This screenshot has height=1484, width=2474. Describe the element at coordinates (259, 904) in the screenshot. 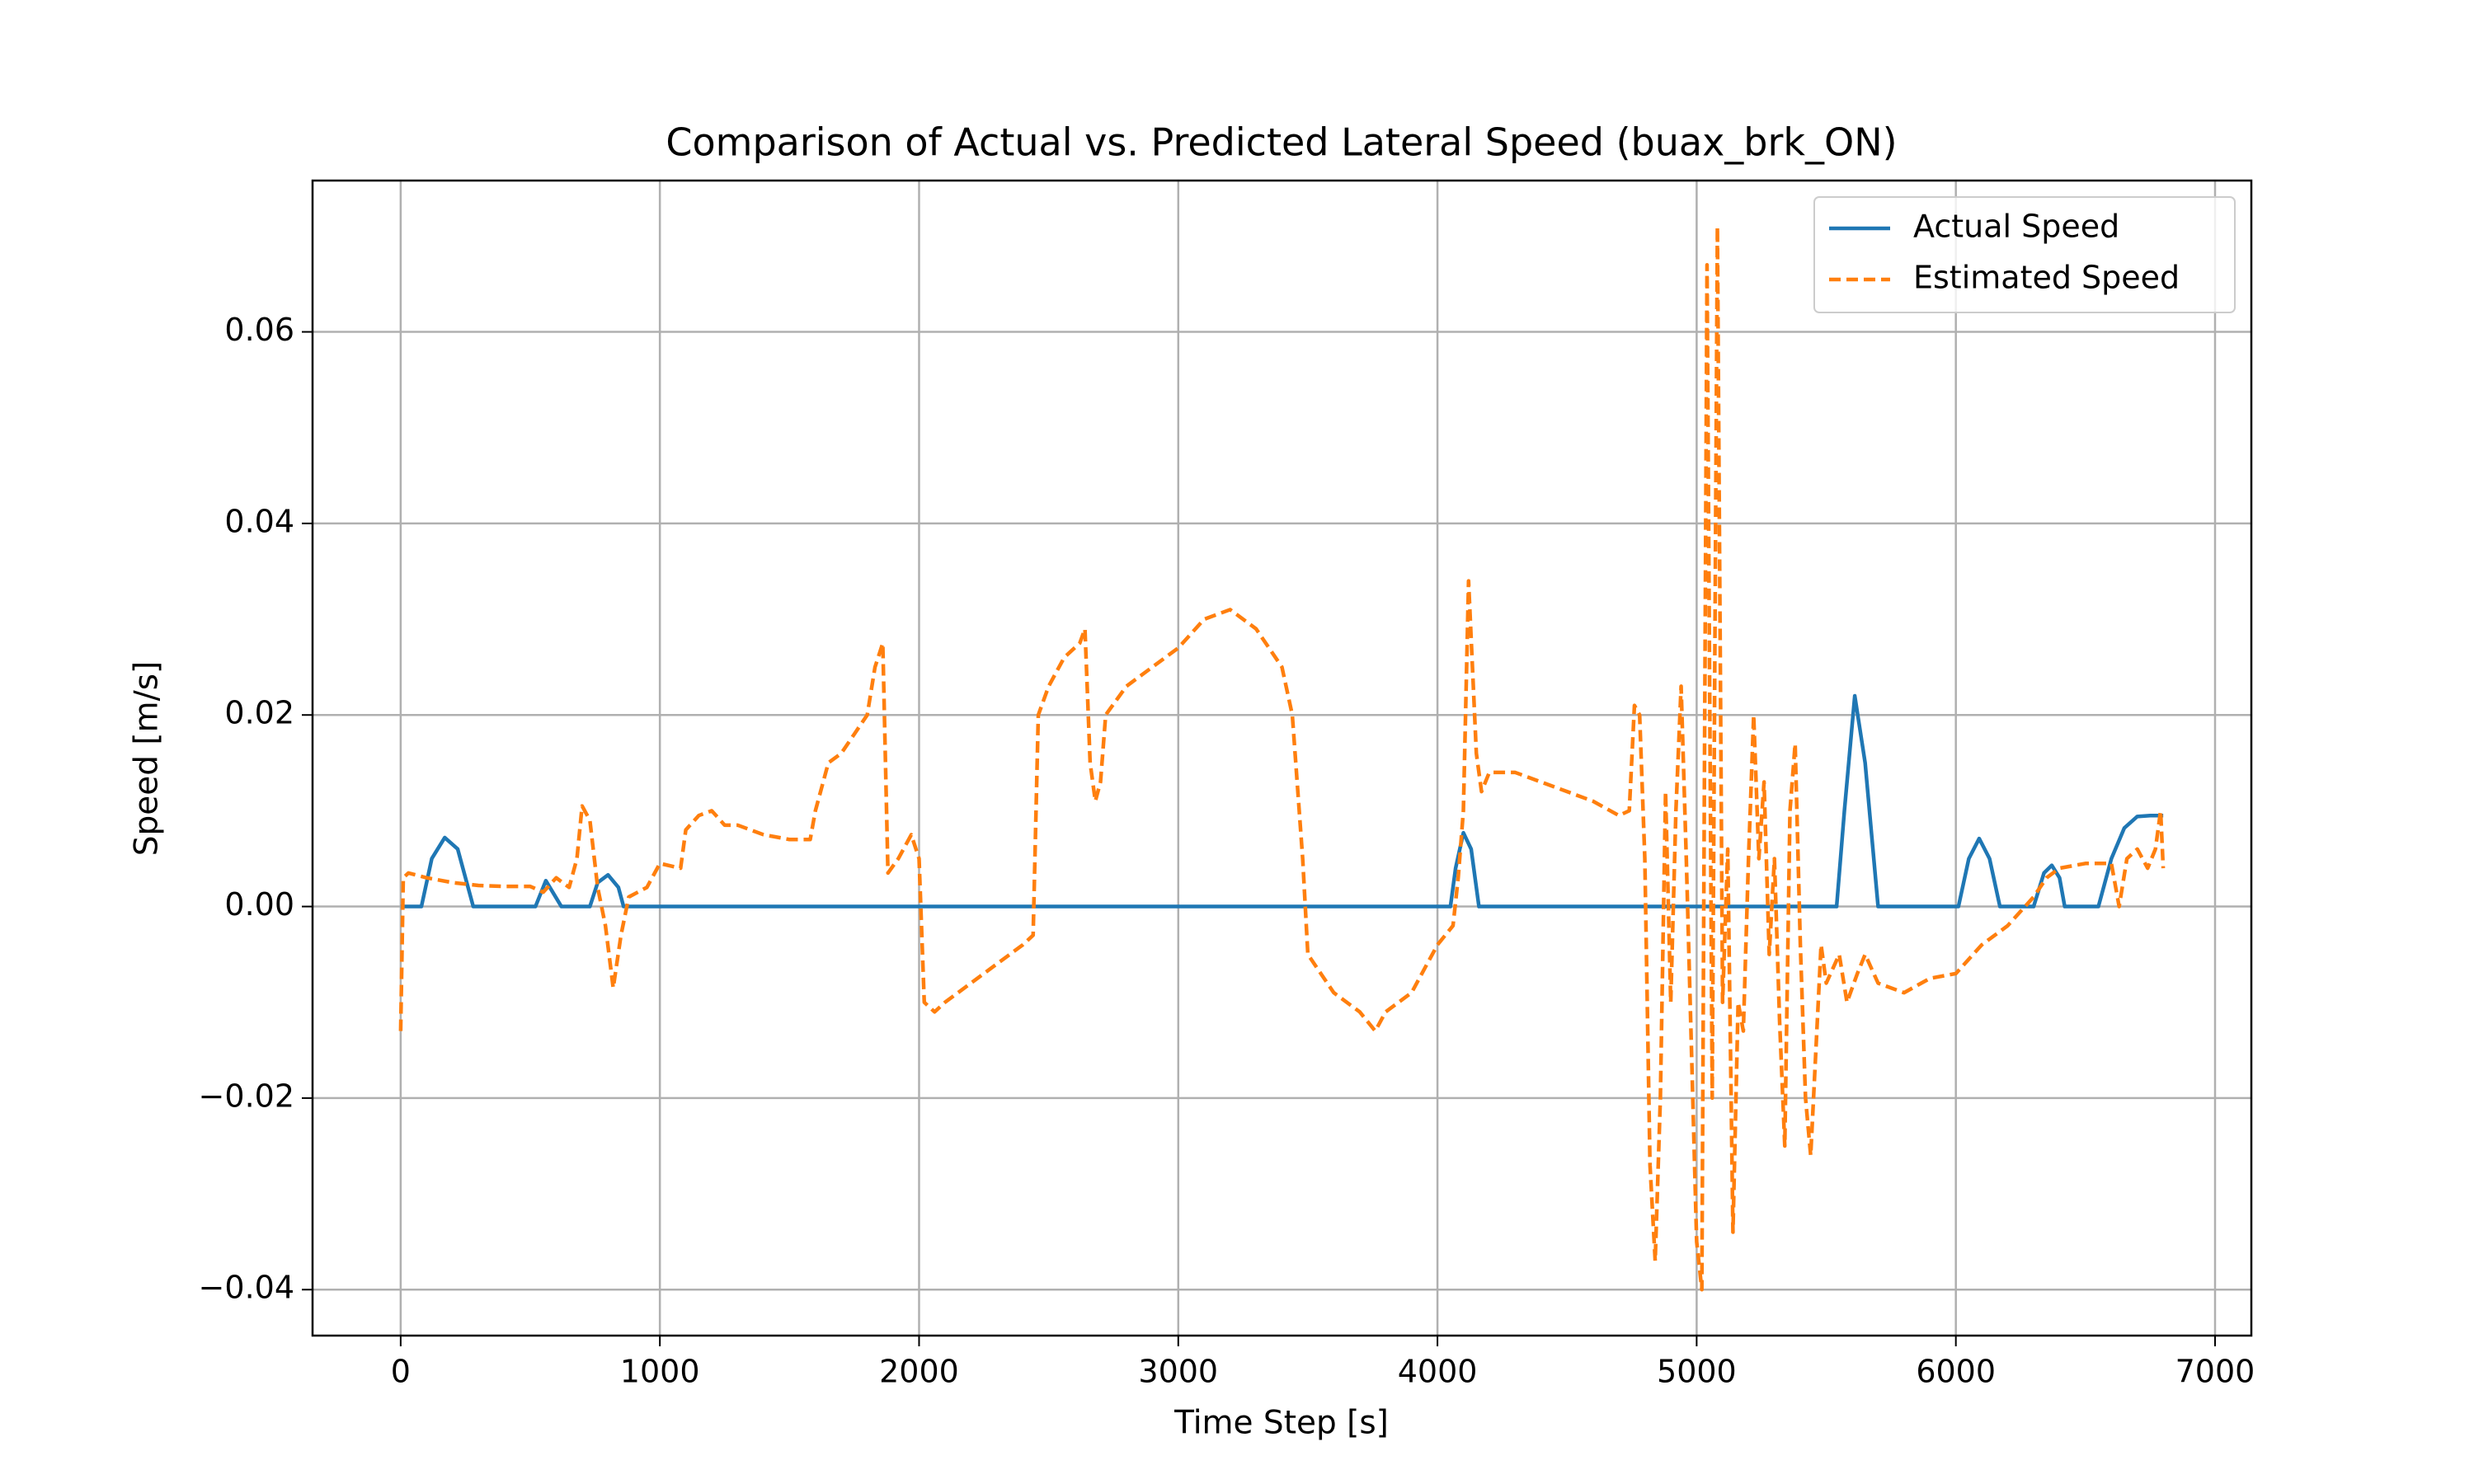

I see `y-tick-label: 0.00` at that location.